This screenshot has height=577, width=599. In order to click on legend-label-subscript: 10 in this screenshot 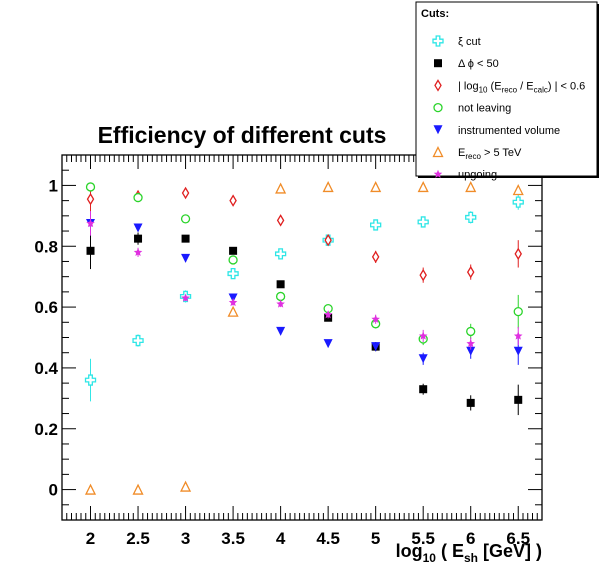, I will do `click(483, 89)`.